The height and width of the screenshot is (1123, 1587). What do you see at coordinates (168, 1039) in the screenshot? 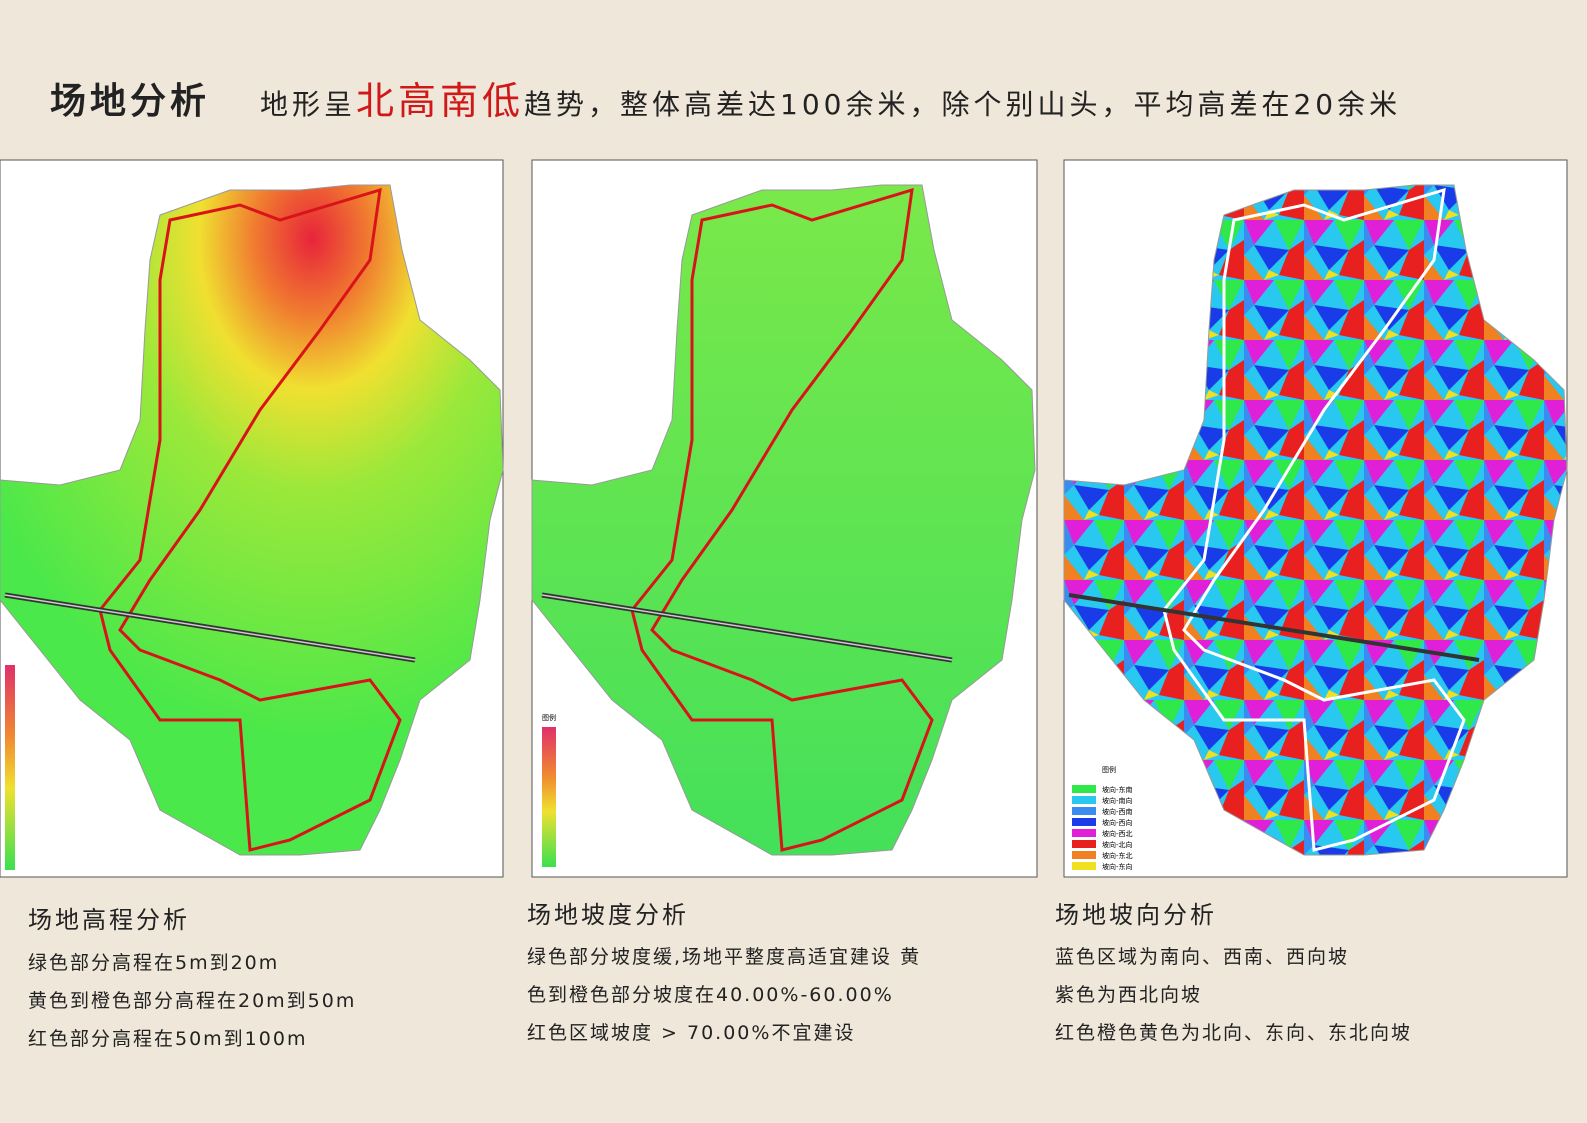
I see `caption-line: 红色部分高程在50m到100m` at bounding box center [168, 1039].